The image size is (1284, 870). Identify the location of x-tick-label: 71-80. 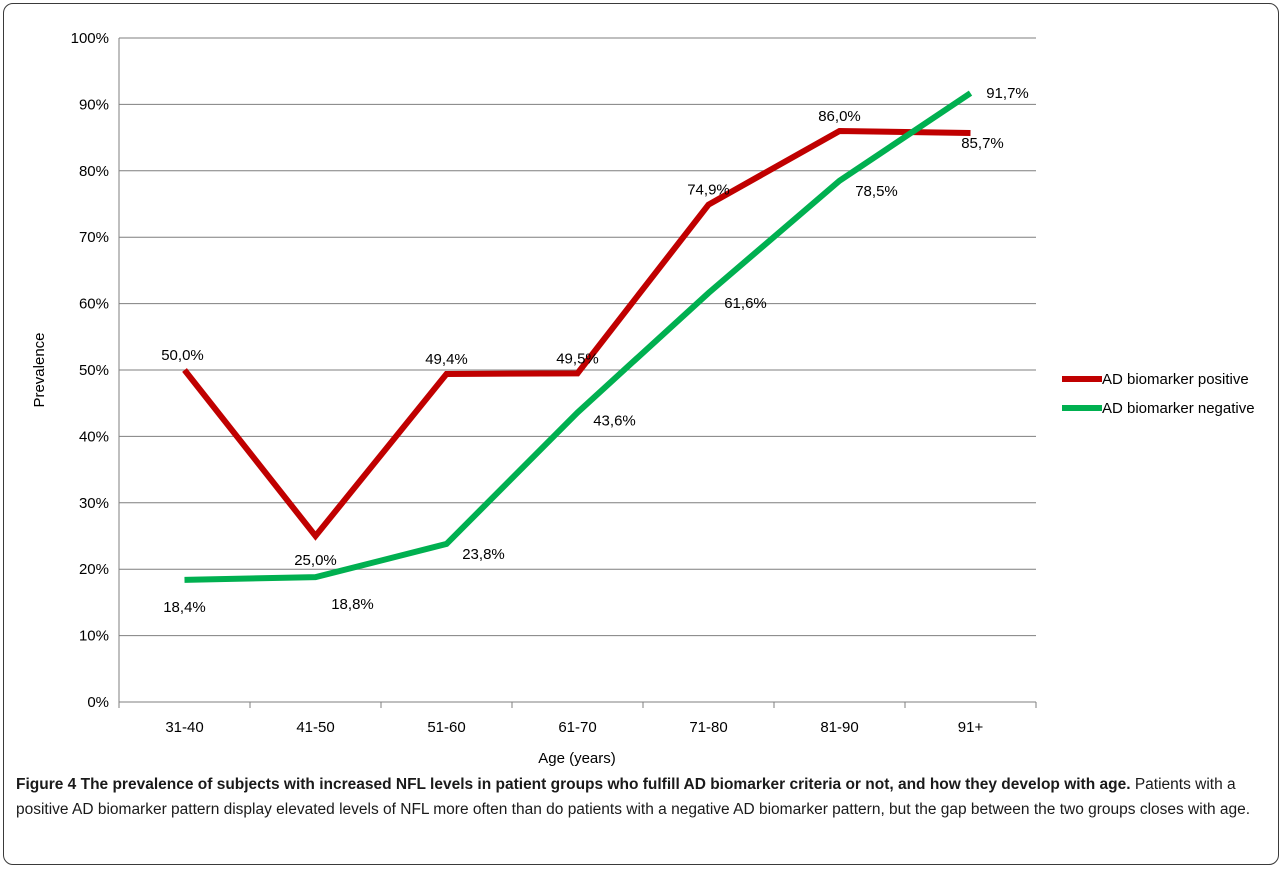
(708, 727).